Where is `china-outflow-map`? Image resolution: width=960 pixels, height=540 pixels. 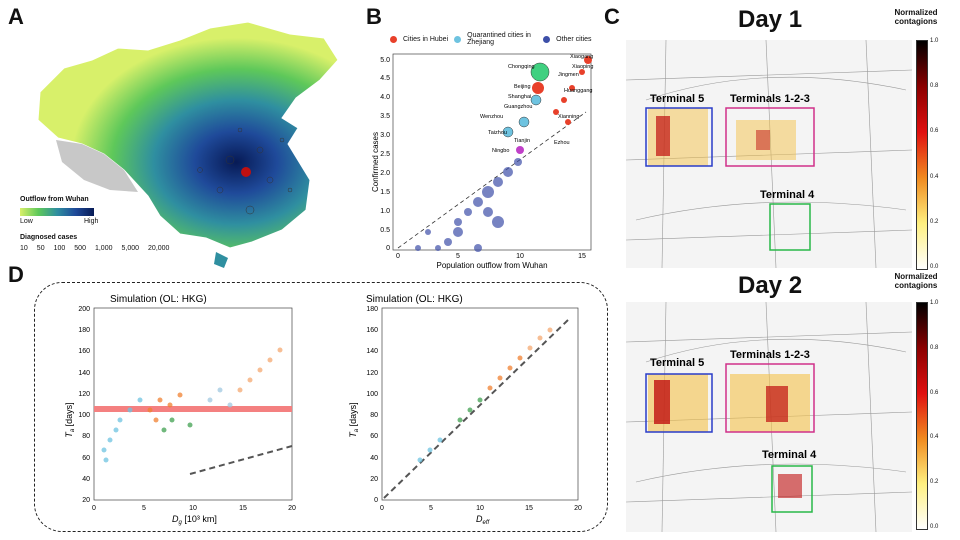
china-outflow-map is located at coordinates (188, 144).